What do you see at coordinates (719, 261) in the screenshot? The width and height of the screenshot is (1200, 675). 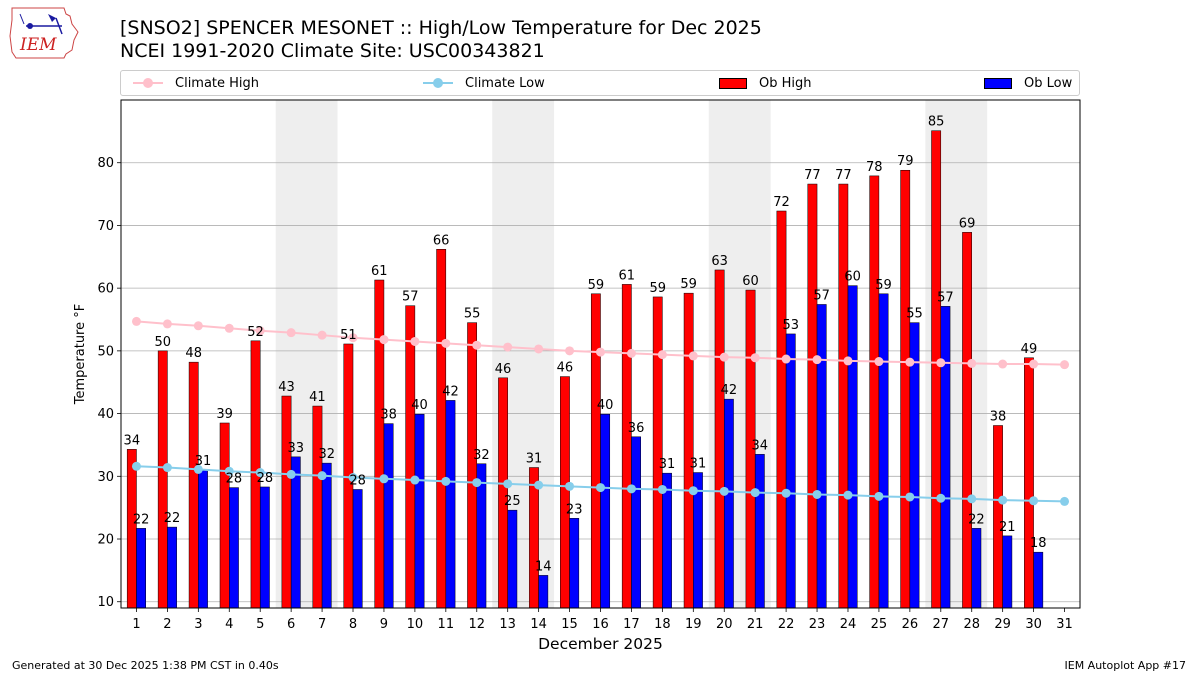 I see `label-ob-high: 63` at bounding box center [719, 261].